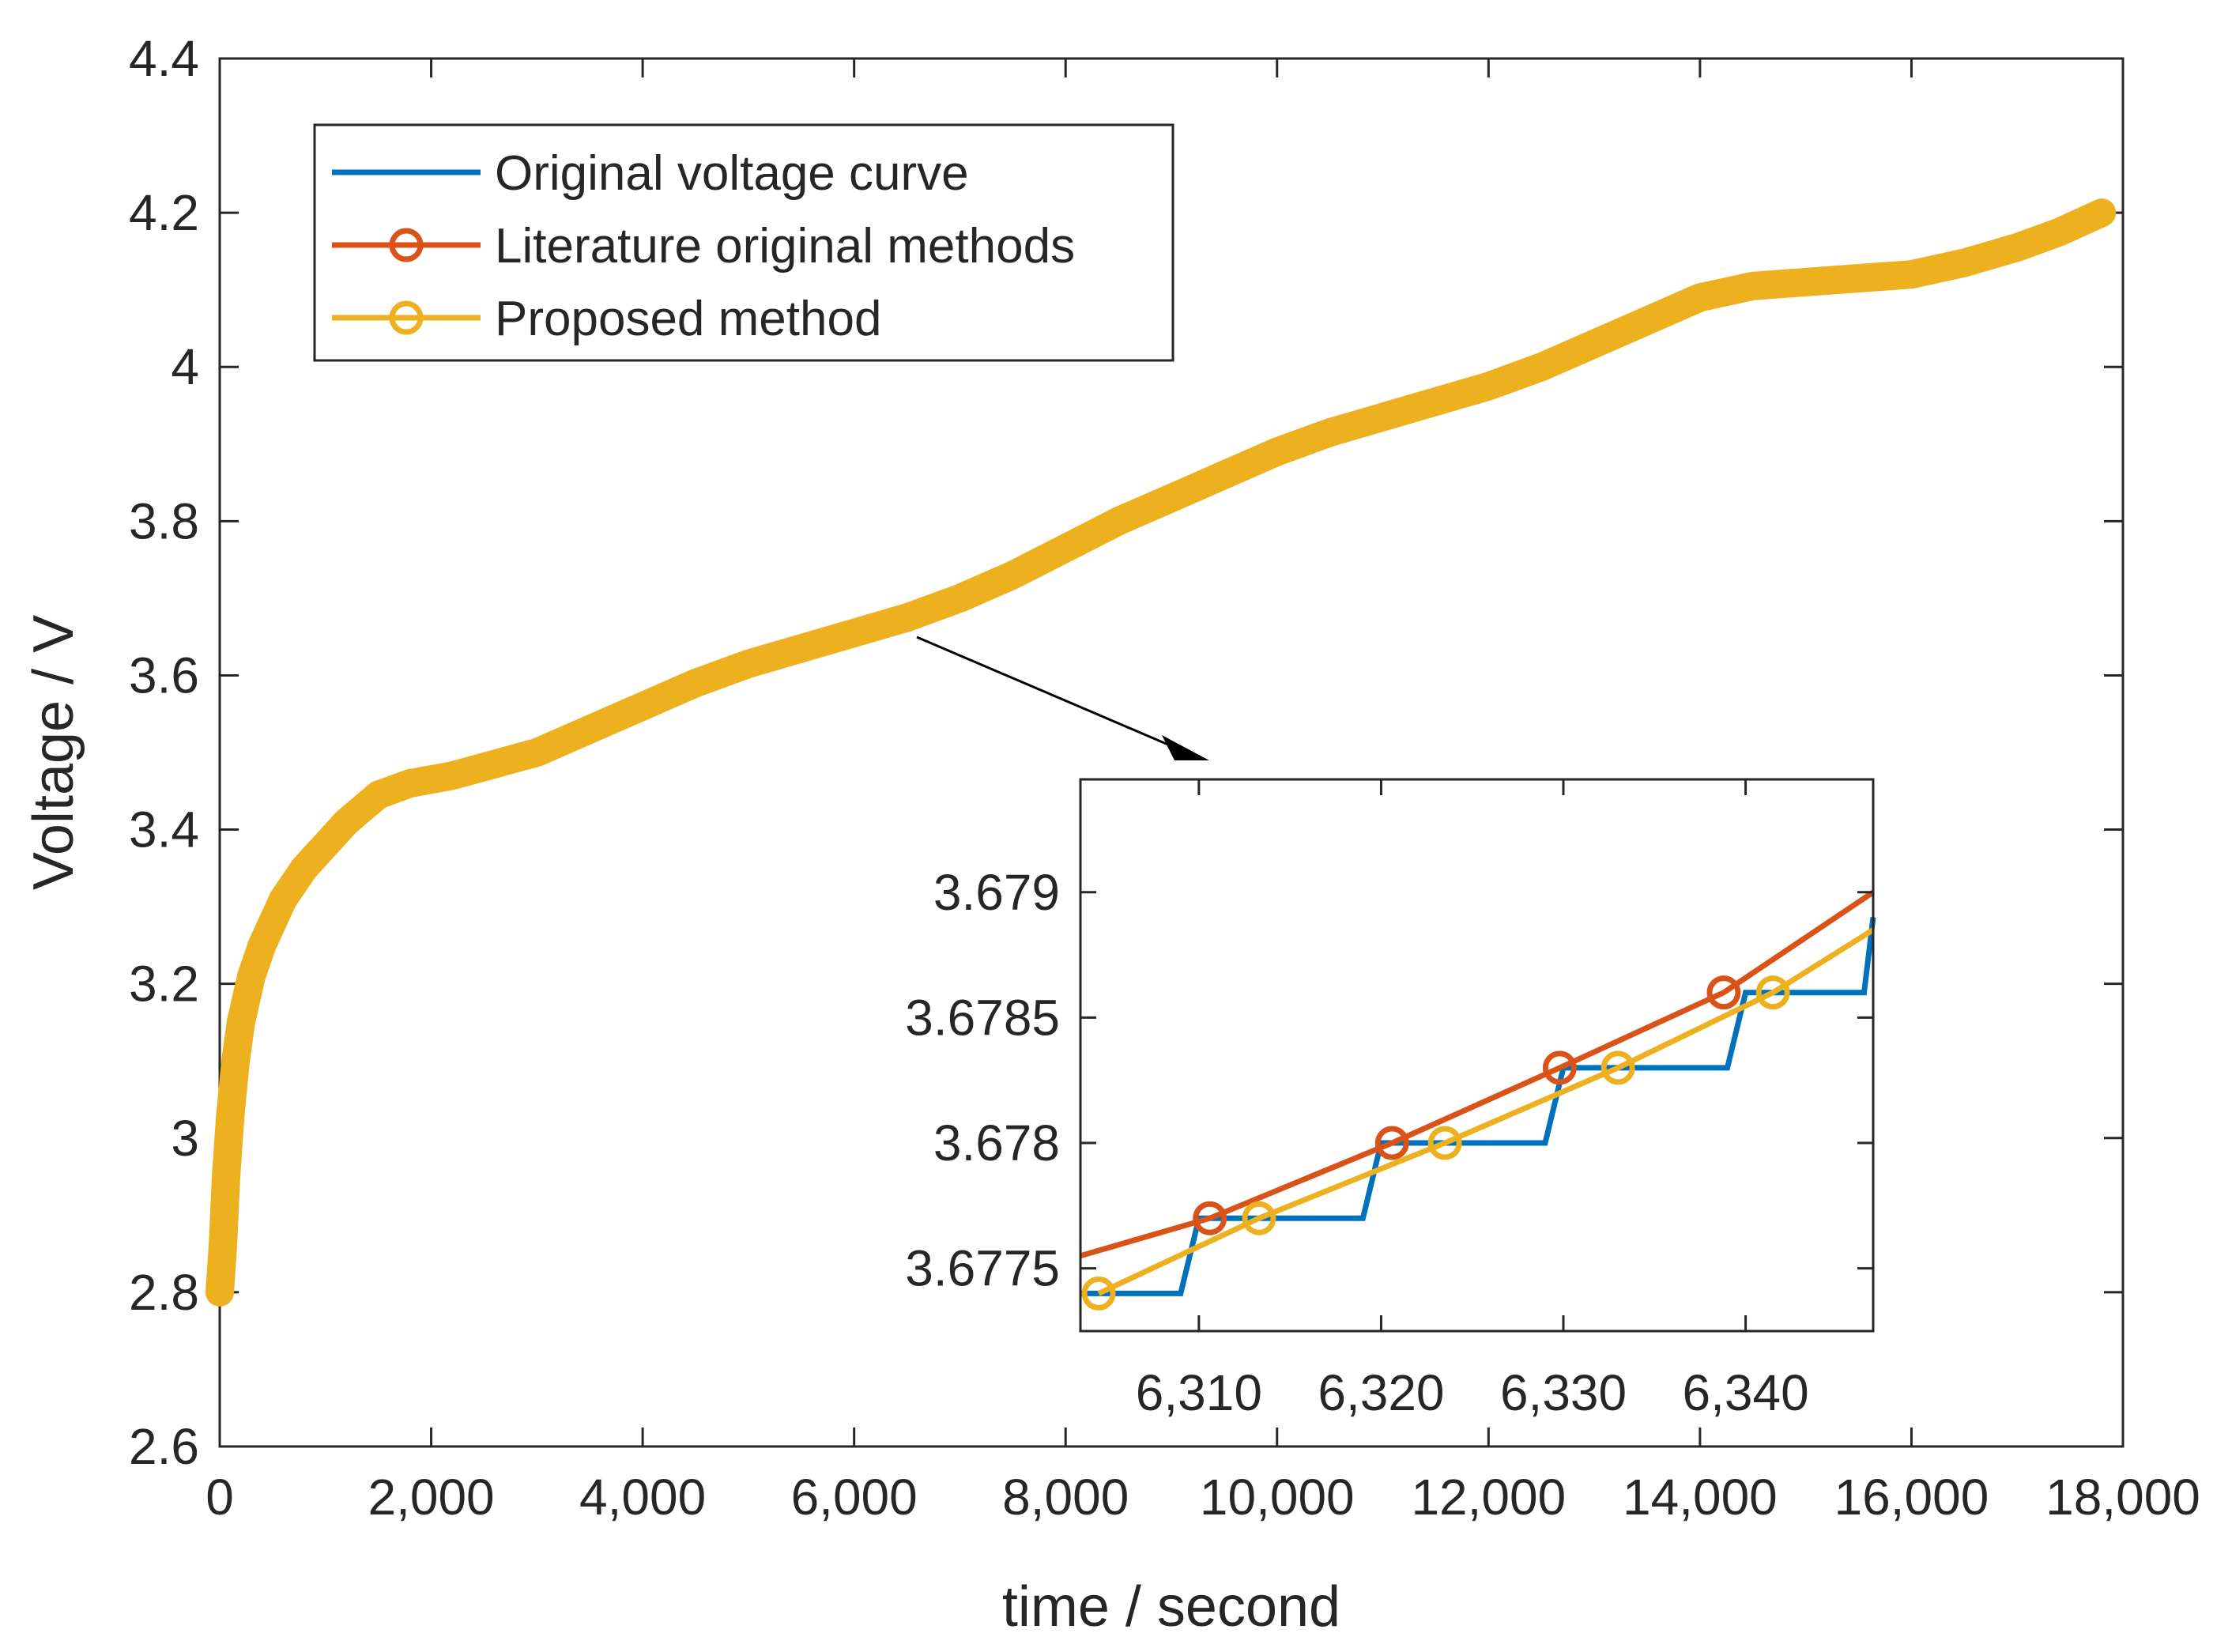 The height and width of the screenshot is (1652, 2232). I want to click on legend-marker-proposed, so click(406, 317).